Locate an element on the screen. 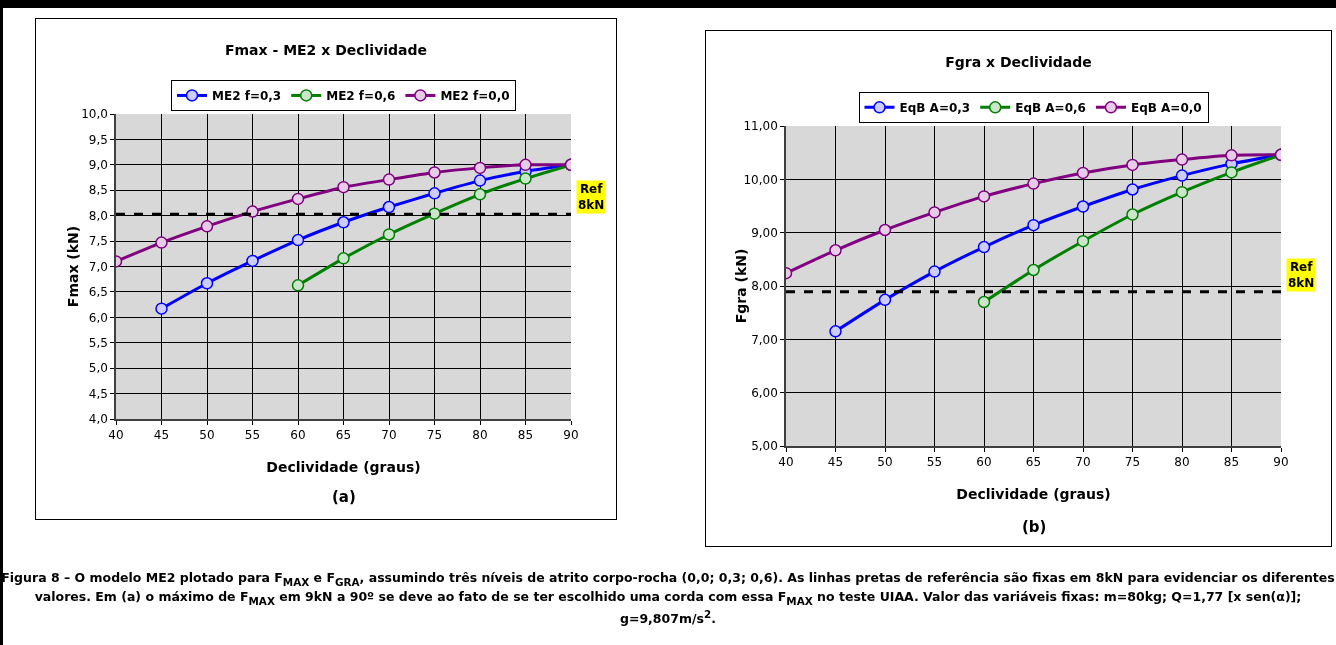 The image size is (1336, 645). y-tick-label: 9,0 is located at coordinates (98, 165).